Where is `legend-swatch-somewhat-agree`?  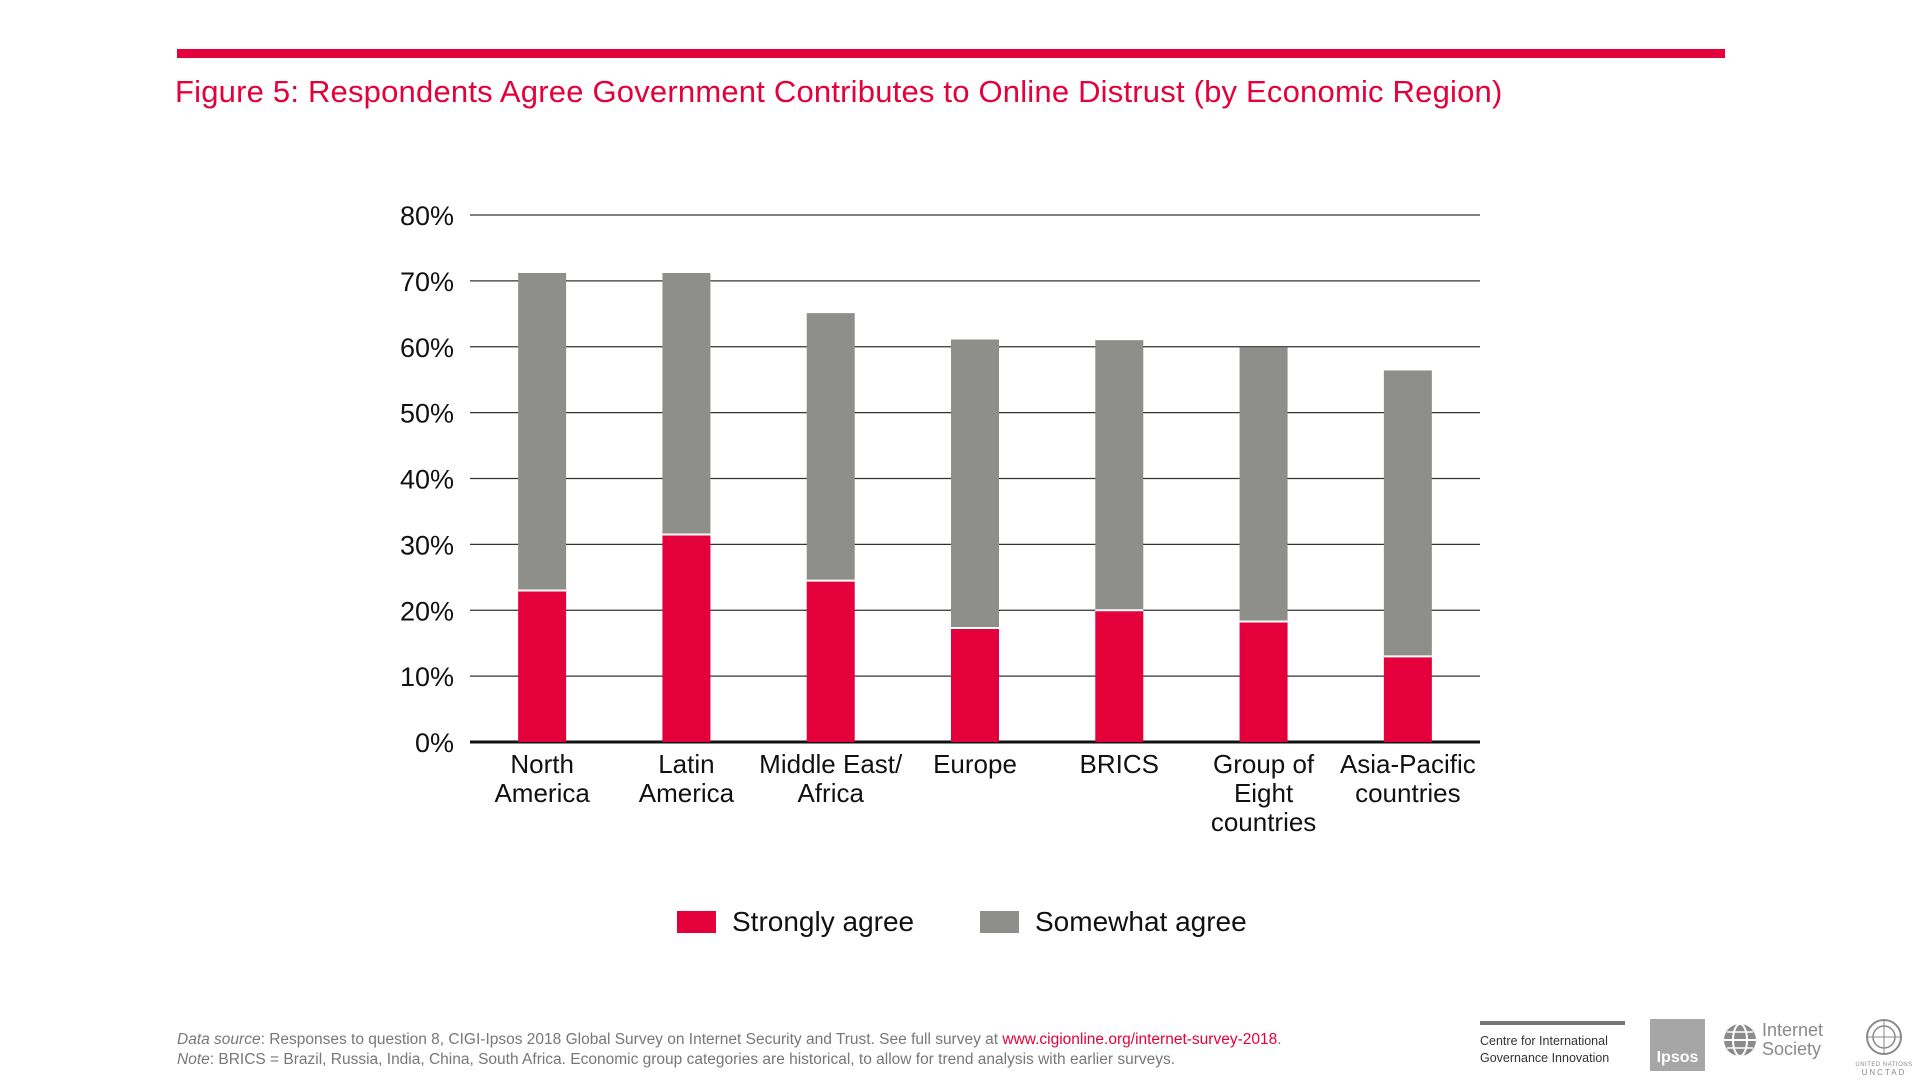 legend-swatch-somewhat-agree is located at coordinates (999, 922).